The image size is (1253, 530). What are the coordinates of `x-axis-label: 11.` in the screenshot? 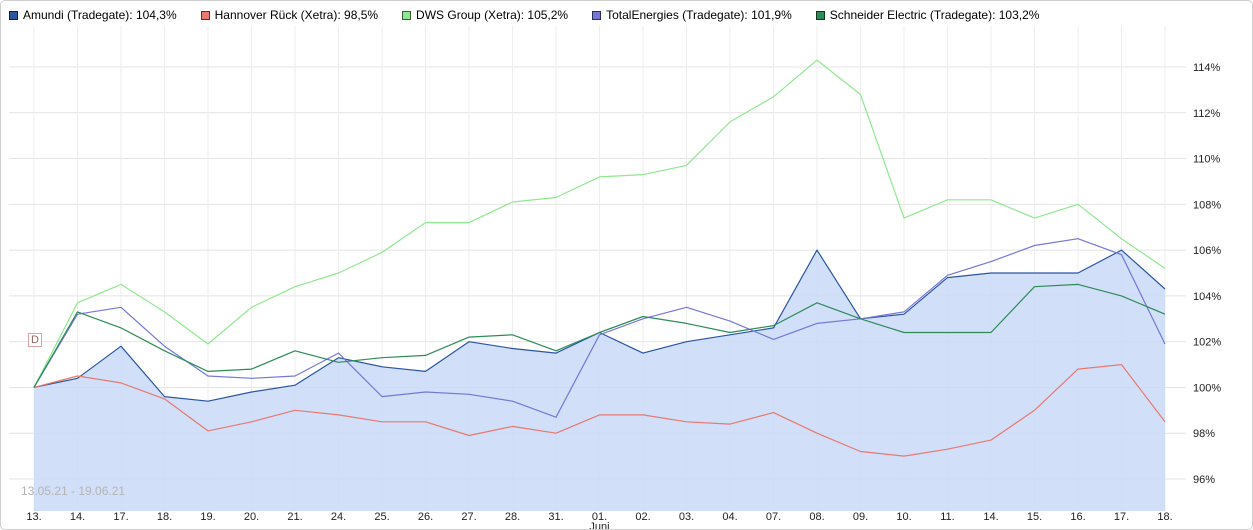 It's located at (947, 517).